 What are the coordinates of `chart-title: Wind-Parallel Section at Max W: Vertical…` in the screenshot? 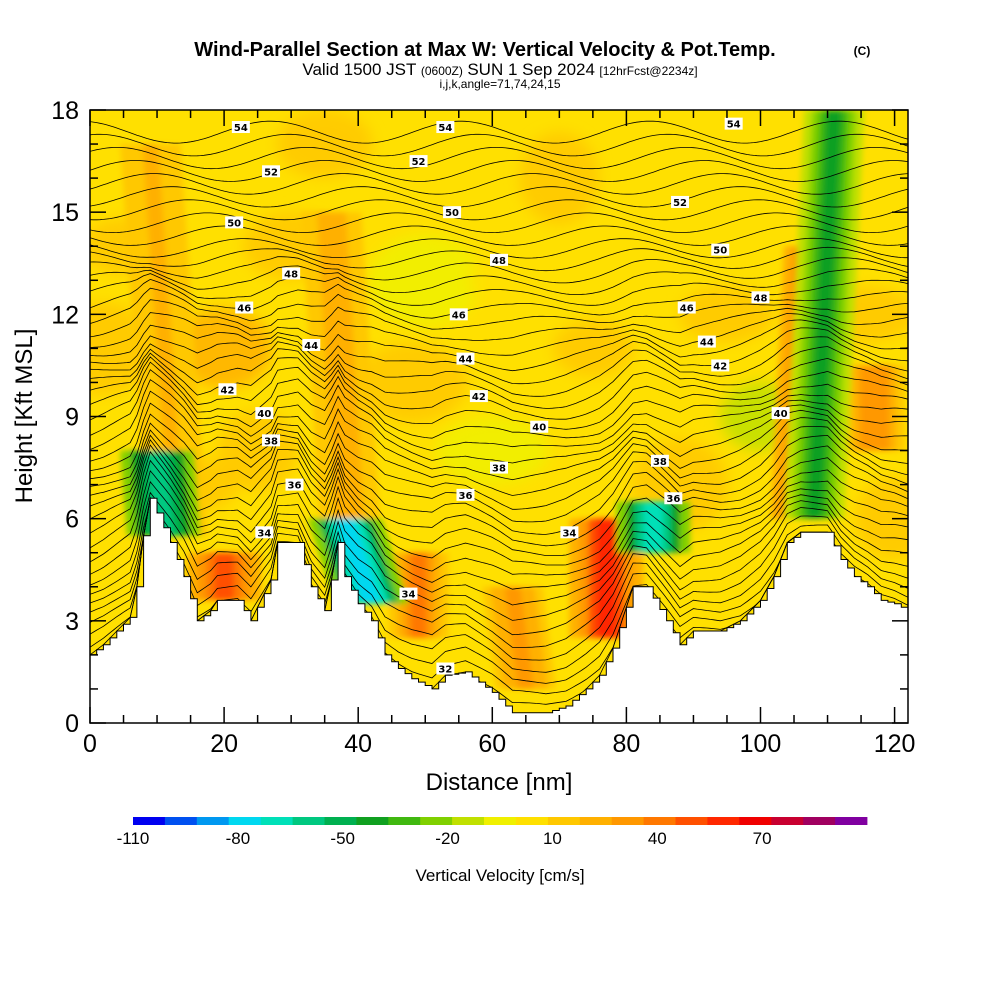 It's located at (484, 50).